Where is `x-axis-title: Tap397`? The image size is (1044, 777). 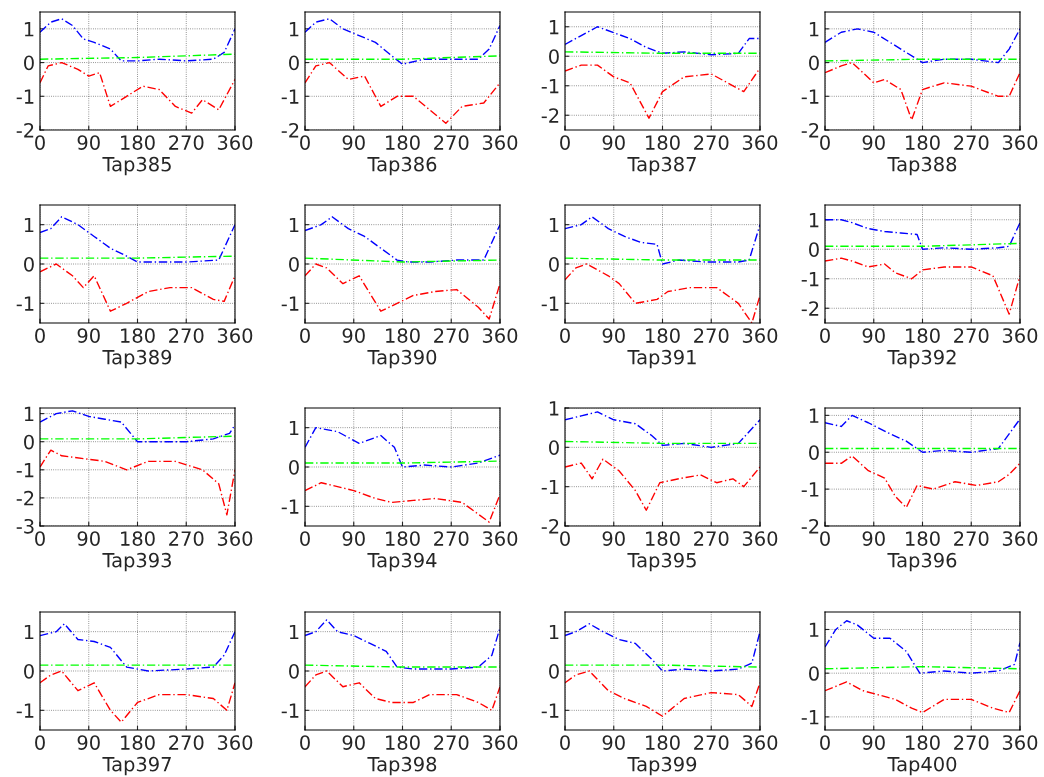 x-axis-title: Tap397 is located at coordinates (136, 766).